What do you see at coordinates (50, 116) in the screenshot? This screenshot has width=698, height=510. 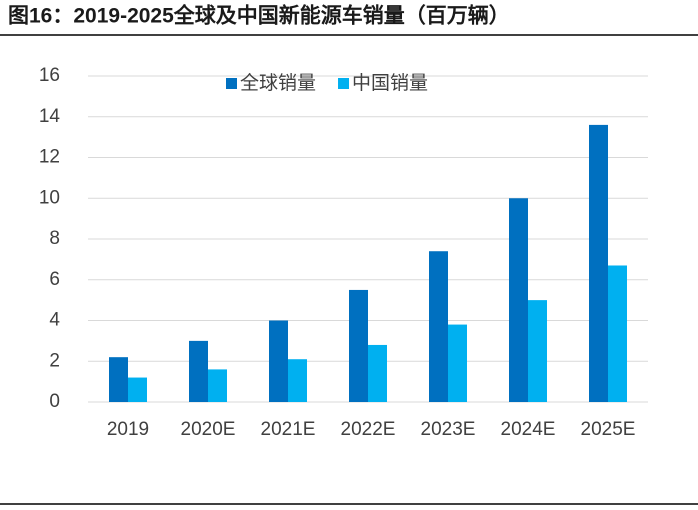 I see `y-tick-label: 14` at bounding box center [50, 116].